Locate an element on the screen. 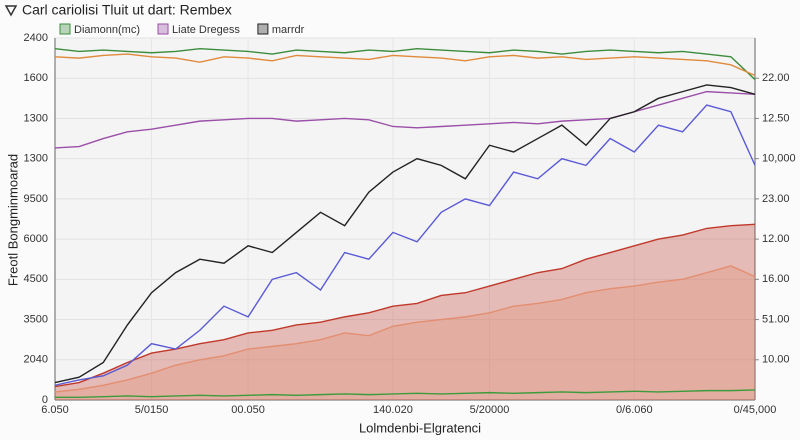 The width and height of the screenshot is (800, 440). legend: Diamonn(mc) Liate Dregess marrdr is located at coordinates (182, 29).